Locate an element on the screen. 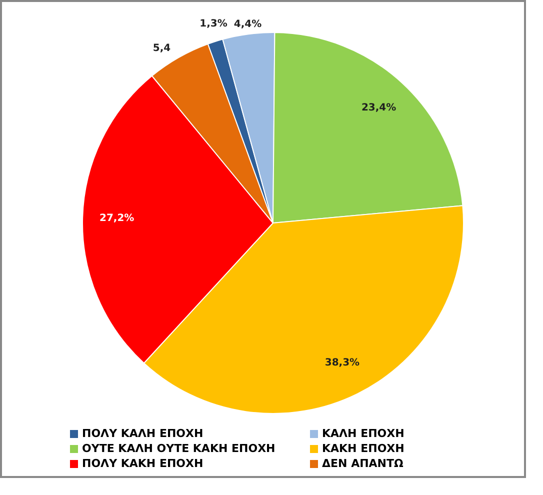 This screenshot has height=495, width=543. legend-label: ΠΟΛΥ ΚΑΚΗ ΕΠΟΧΗ is located at coordinates (143, 463).